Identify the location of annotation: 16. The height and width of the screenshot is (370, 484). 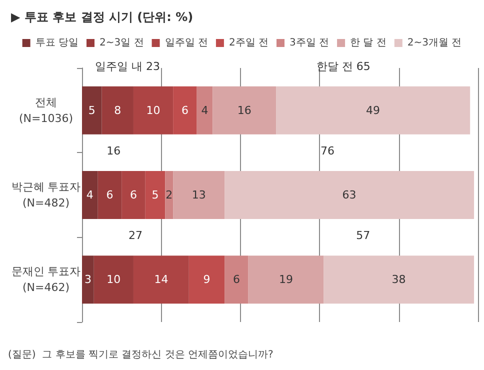
(113, 151).